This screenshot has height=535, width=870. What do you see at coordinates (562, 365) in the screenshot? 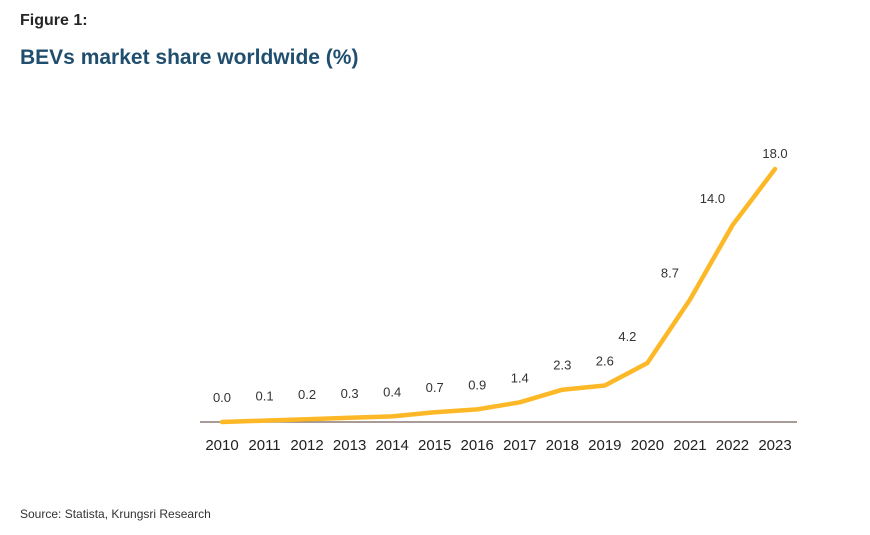
I see `data-label: 2.3` at bounding box center [562, 365].